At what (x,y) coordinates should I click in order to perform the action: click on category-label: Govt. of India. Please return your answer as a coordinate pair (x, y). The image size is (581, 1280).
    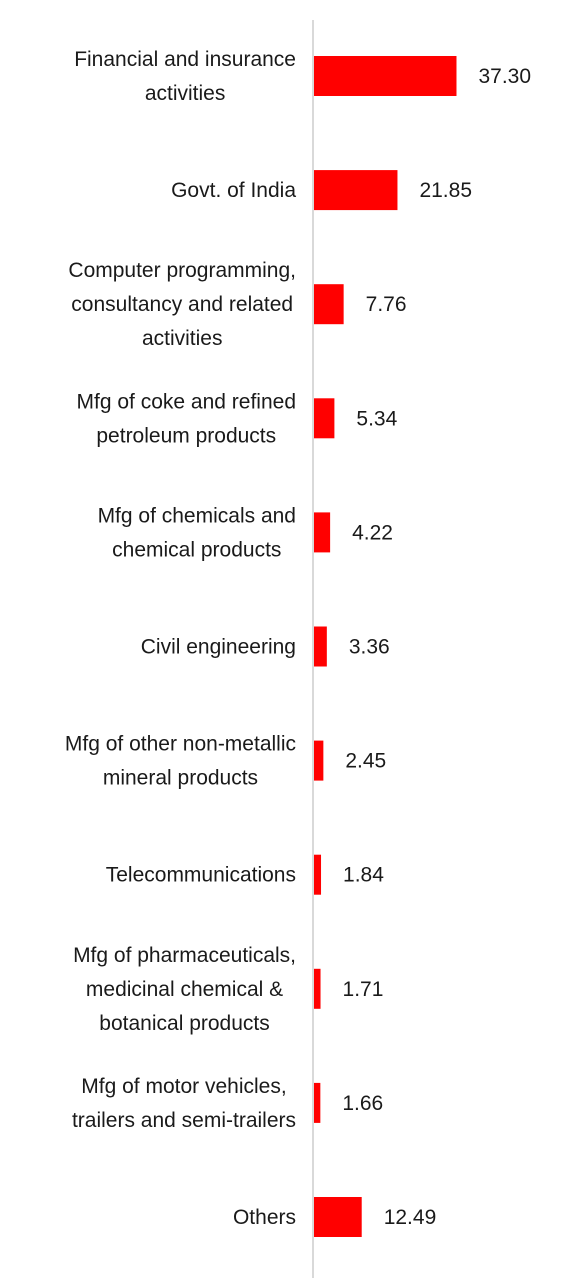
    Looking at the image, I should click on (233, 190).